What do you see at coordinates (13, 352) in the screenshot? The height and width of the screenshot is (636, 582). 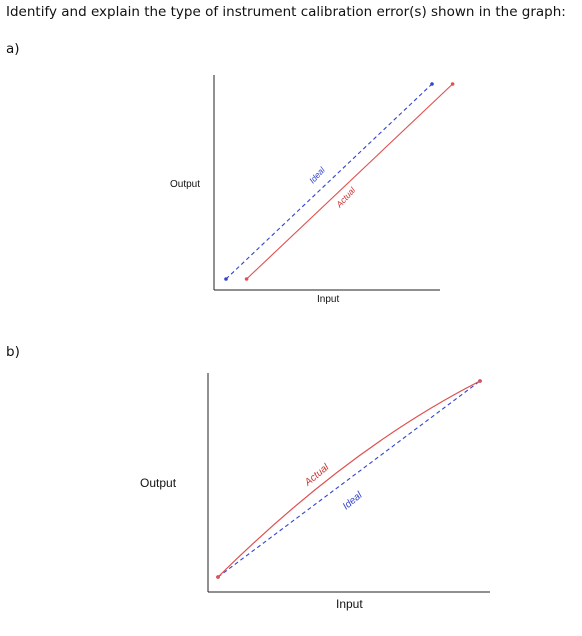 I see `part-b-label: b)` at bounding box center [13, 352].